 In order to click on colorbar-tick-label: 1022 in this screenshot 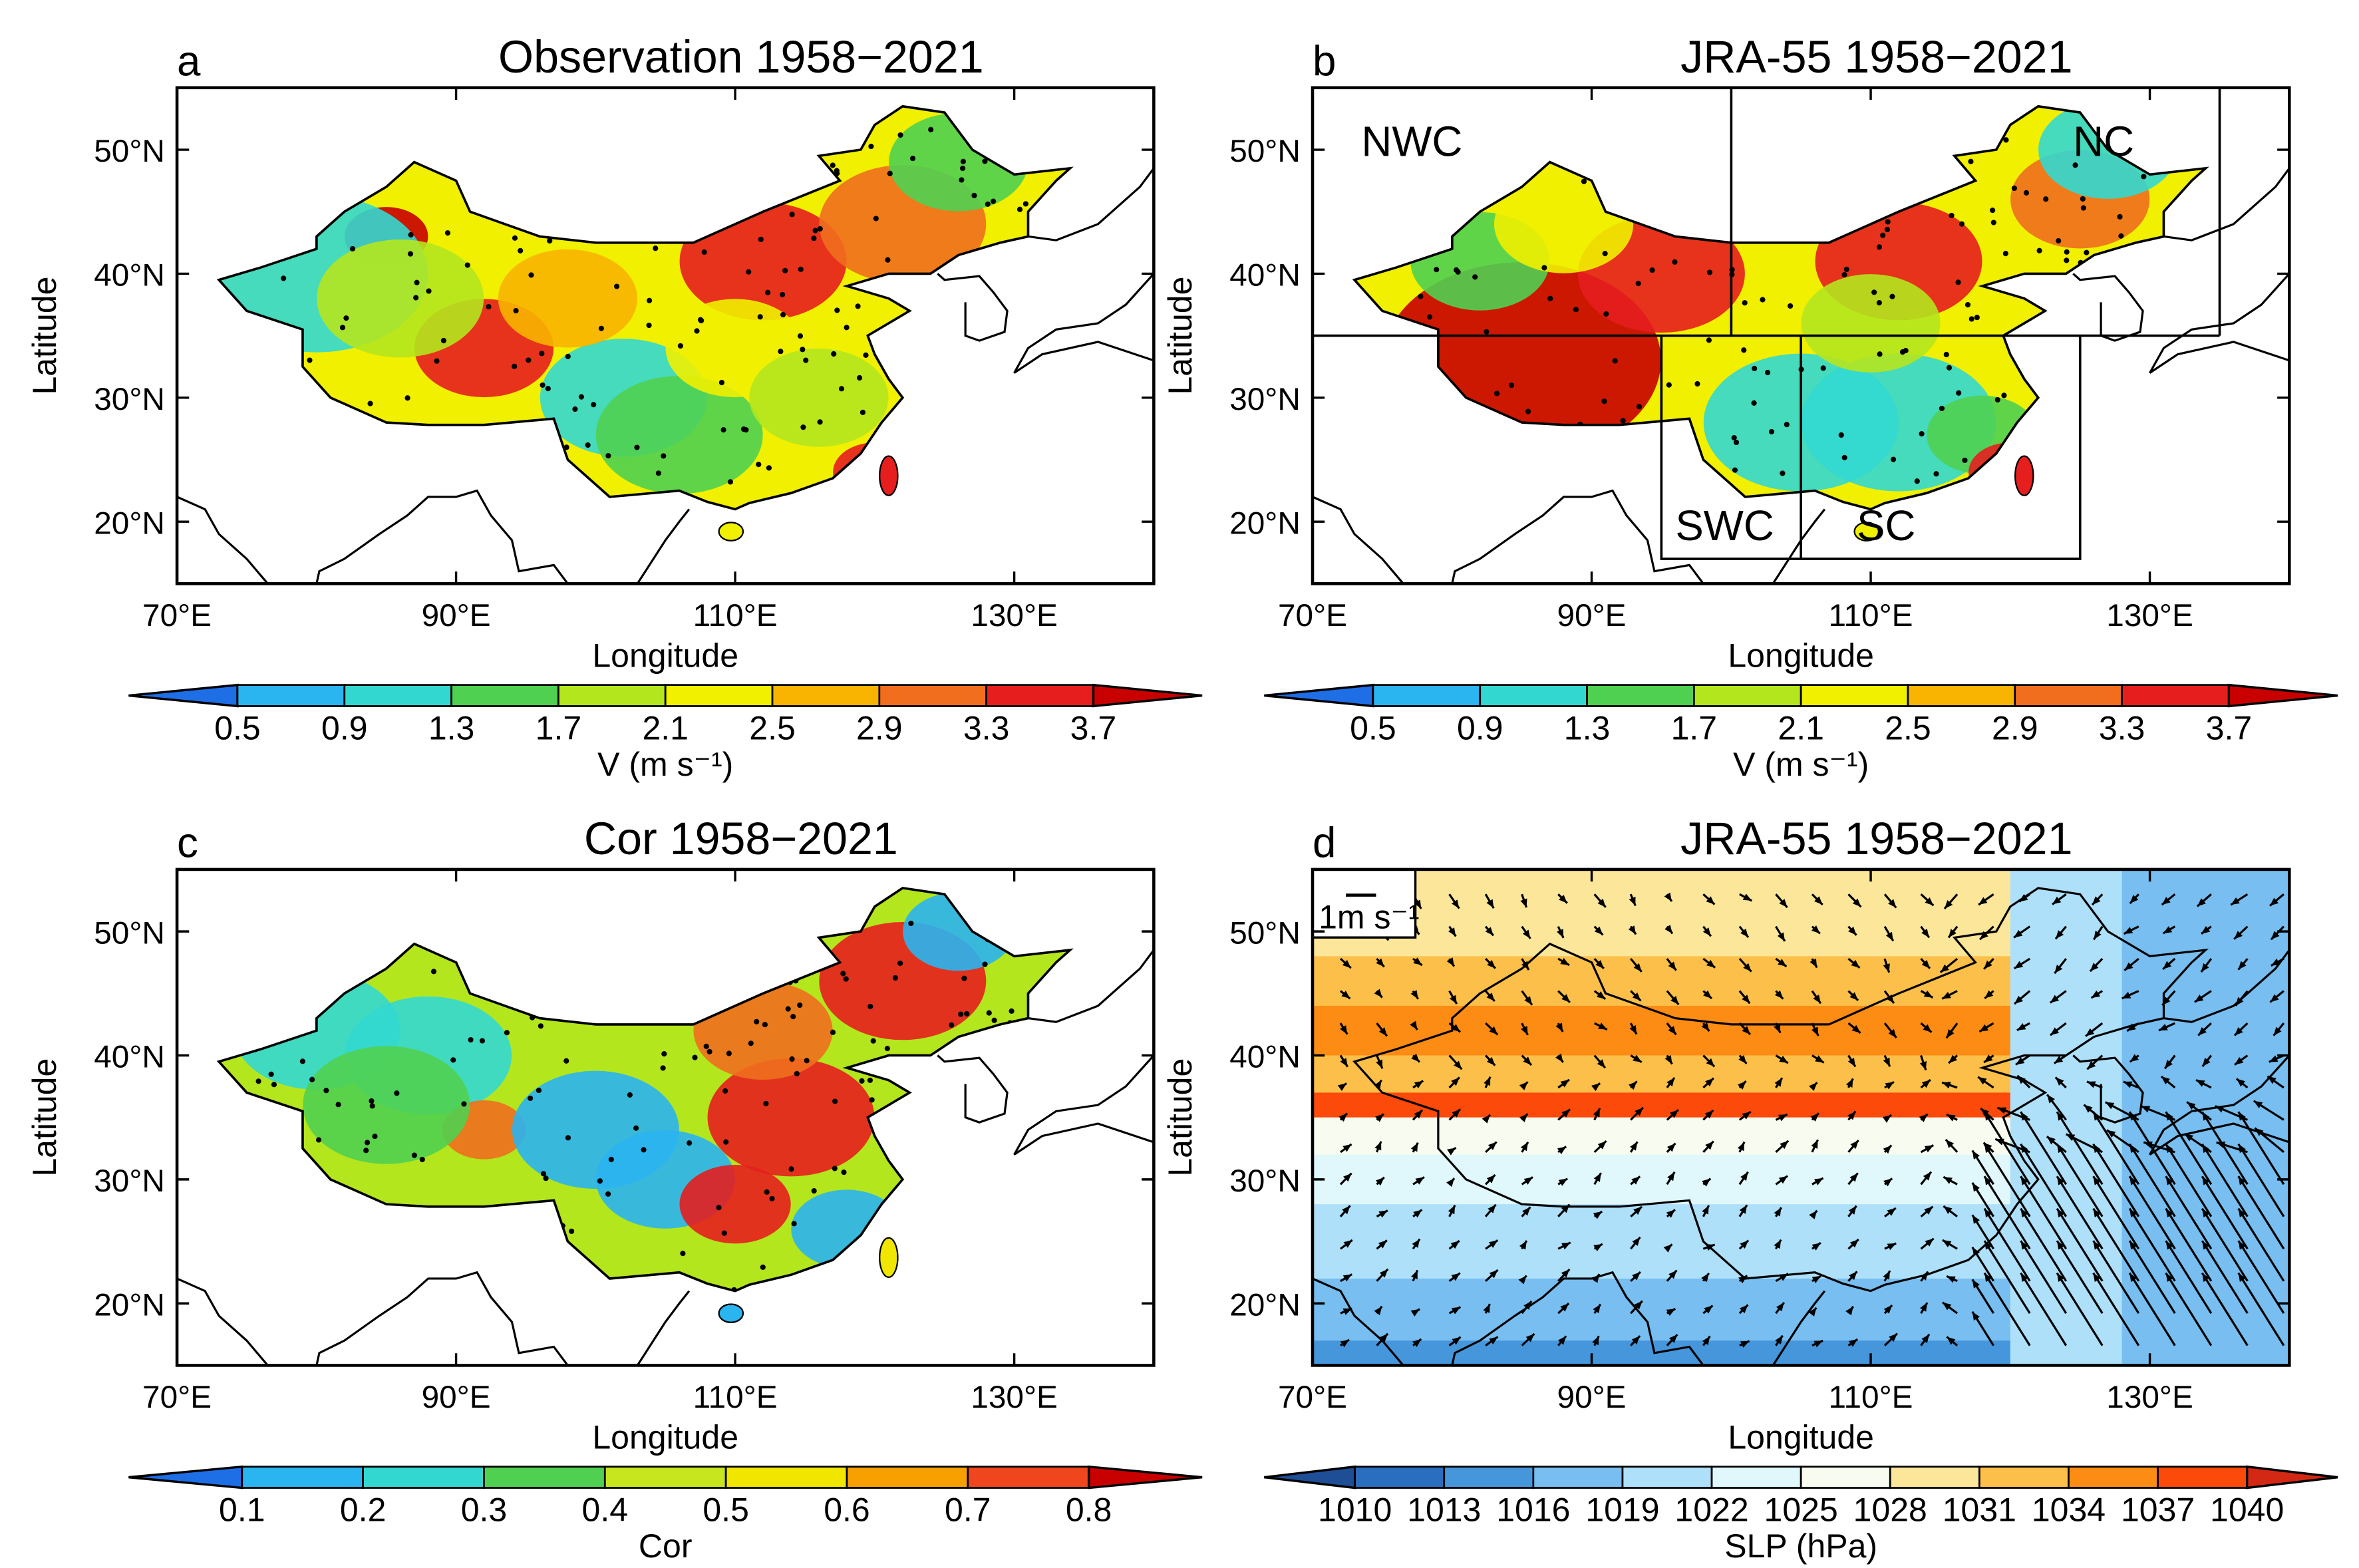, I will do `click(1711, 1510)`.